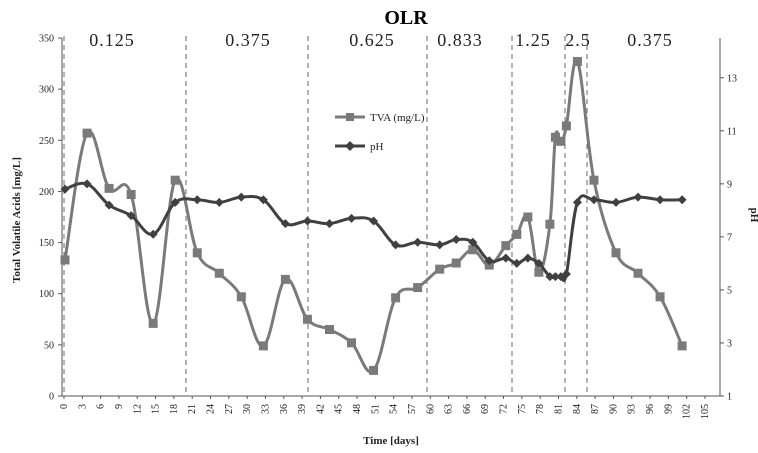  What do you see at coordinates (46, 192) in the screenshot?
I see `y-tick-label: 200` at bounding box center [46, 192].